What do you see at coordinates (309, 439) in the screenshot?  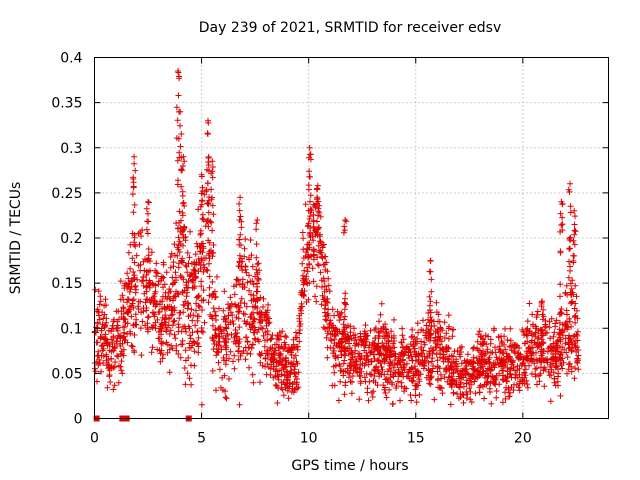 I see `x-tick-label: 10` at bounding box center [309, 439].